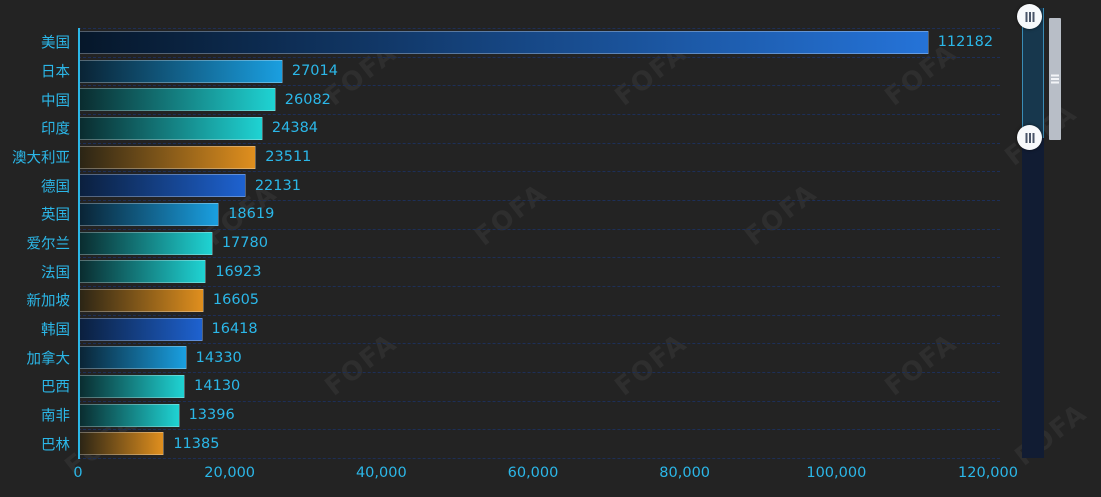 This screenshot has height=497, width=1101. I want to click on y-axis-label: 新加坡, so click(48, 301).